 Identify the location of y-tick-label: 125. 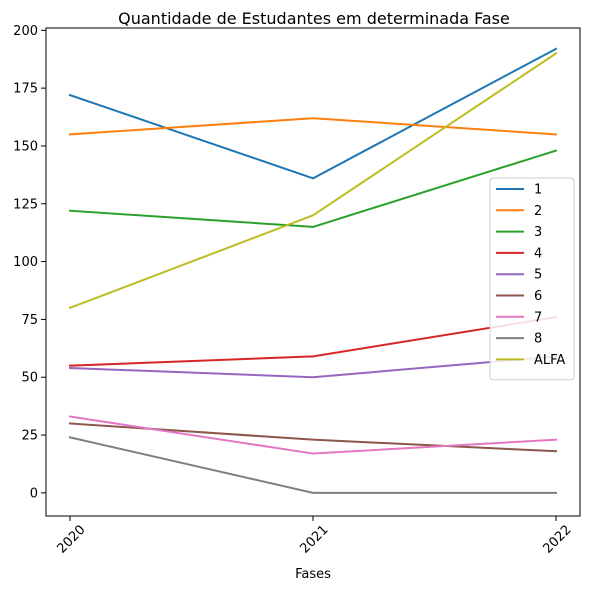
(25, 204).